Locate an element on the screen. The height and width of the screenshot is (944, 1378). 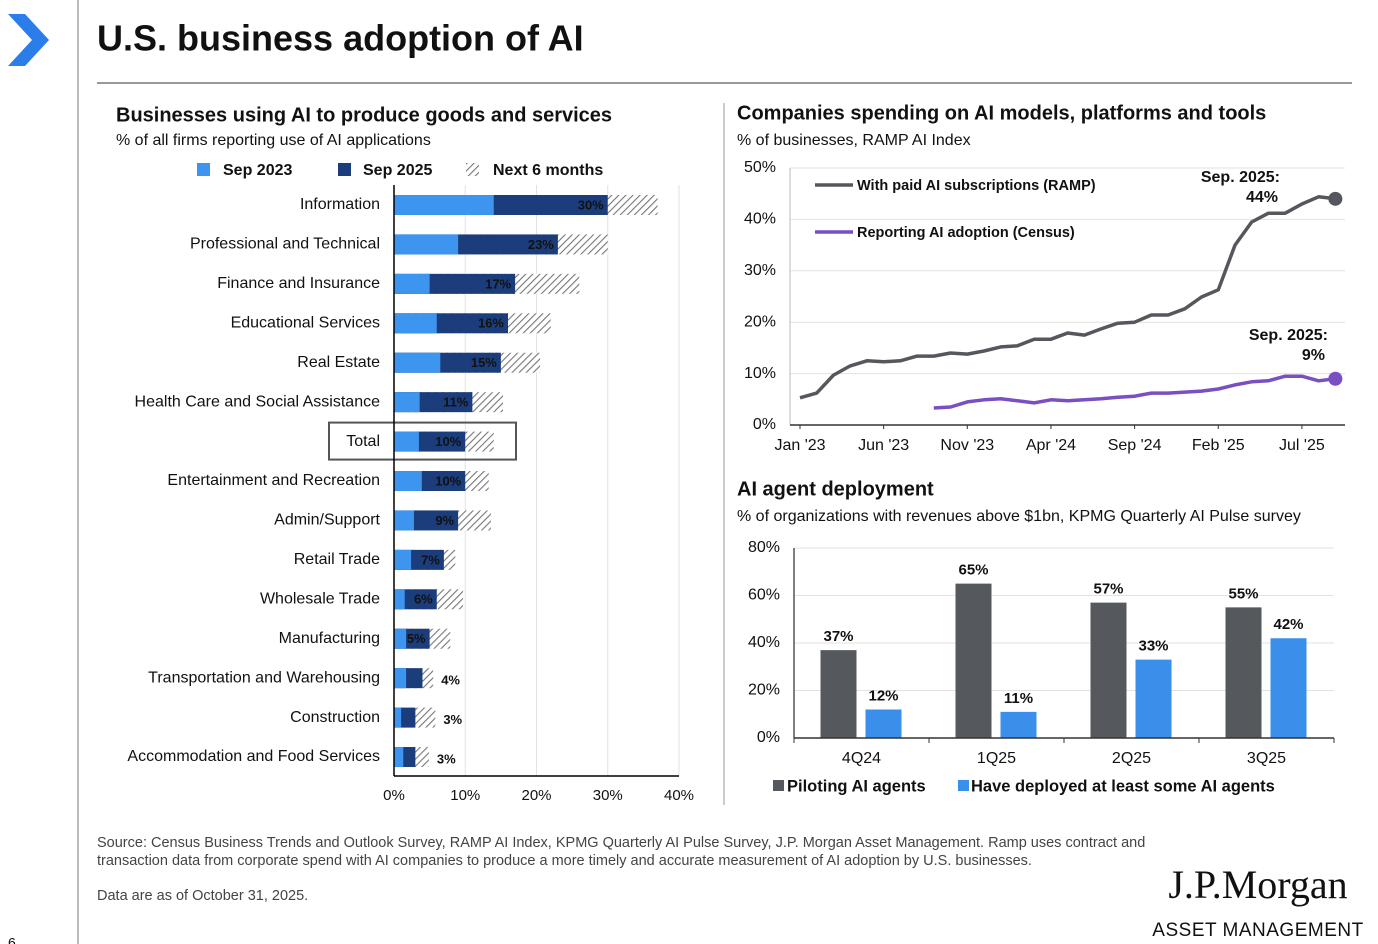
annotation-value: 9% is located at coordinates (1313, 355).